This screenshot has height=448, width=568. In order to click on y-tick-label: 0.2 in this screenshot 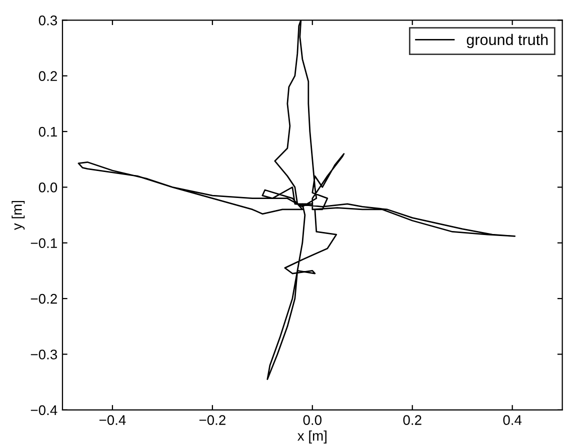, I will do `click(47, 76)`.